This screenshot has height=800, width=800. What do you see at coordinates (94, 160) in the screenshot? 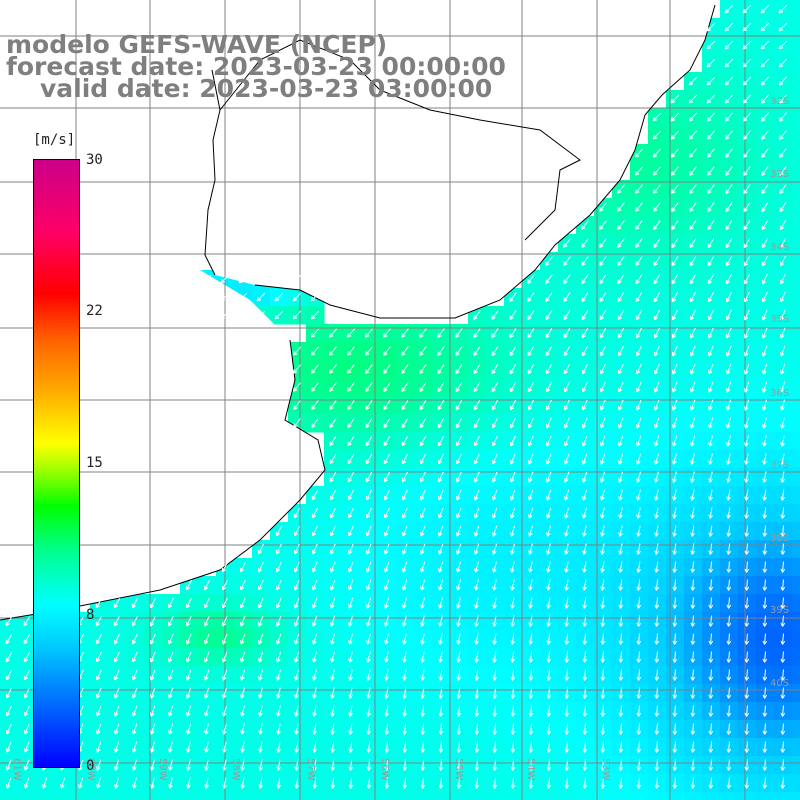
I see `colorbar-tick-30: 30` at bounding box center [94, 160].